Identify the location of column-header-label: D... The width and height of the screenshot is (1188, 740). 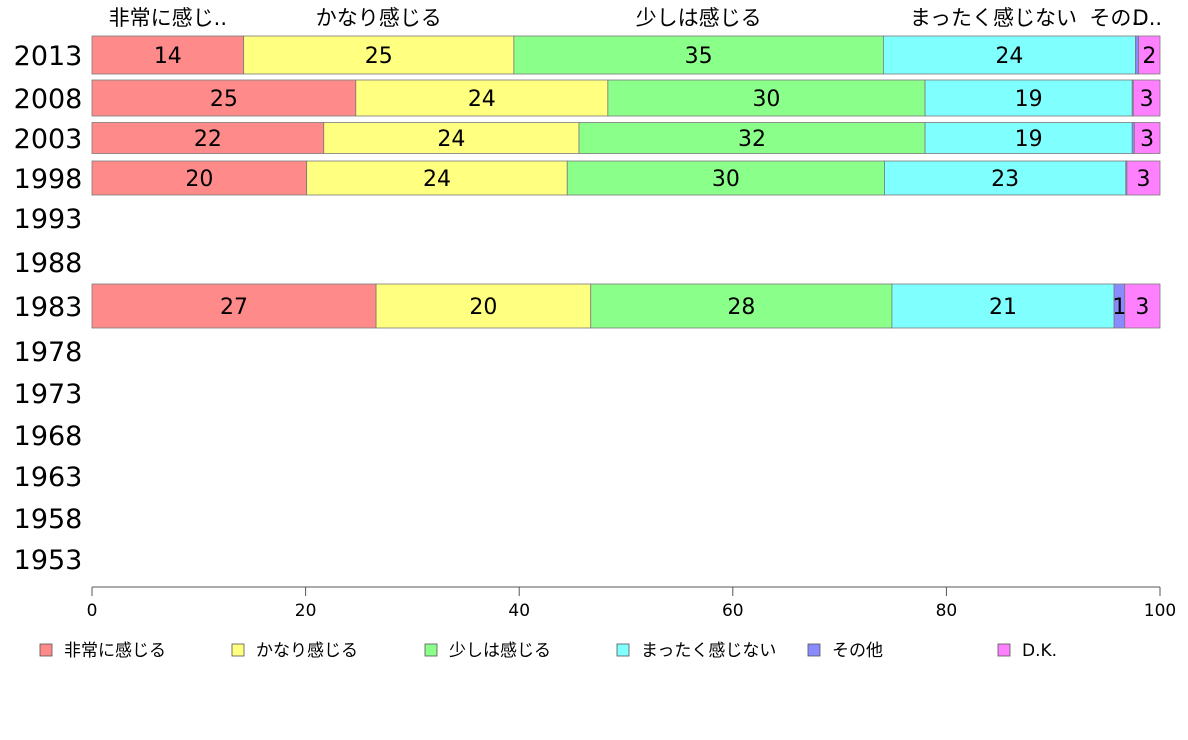
(1148, 18).